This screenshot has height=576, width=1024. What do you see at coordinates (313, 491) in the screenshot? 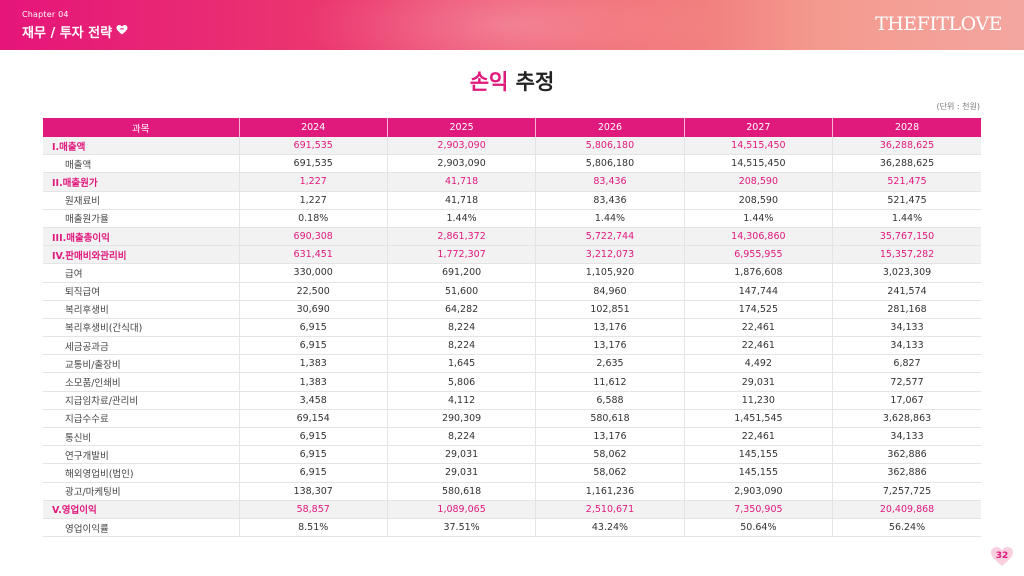
I see `value-cell: 138,307` at bounding box center [313, 491].